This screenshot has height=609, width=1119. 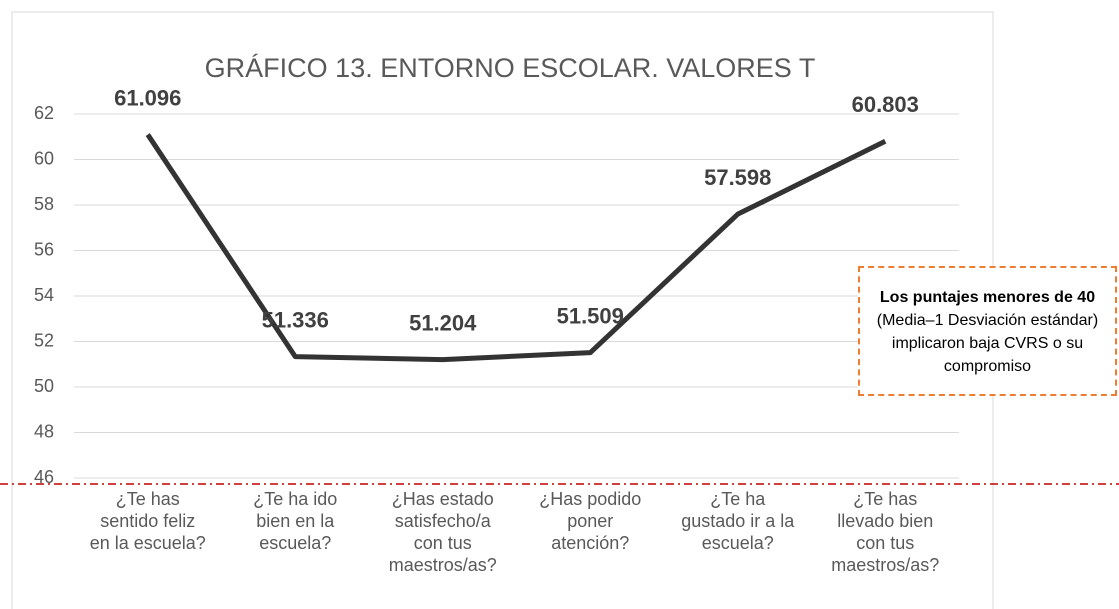 What do you see at coordinates (44, 431) in the screenshot?
I see `y-tick-label: 48` at bounding box center [44, 431].